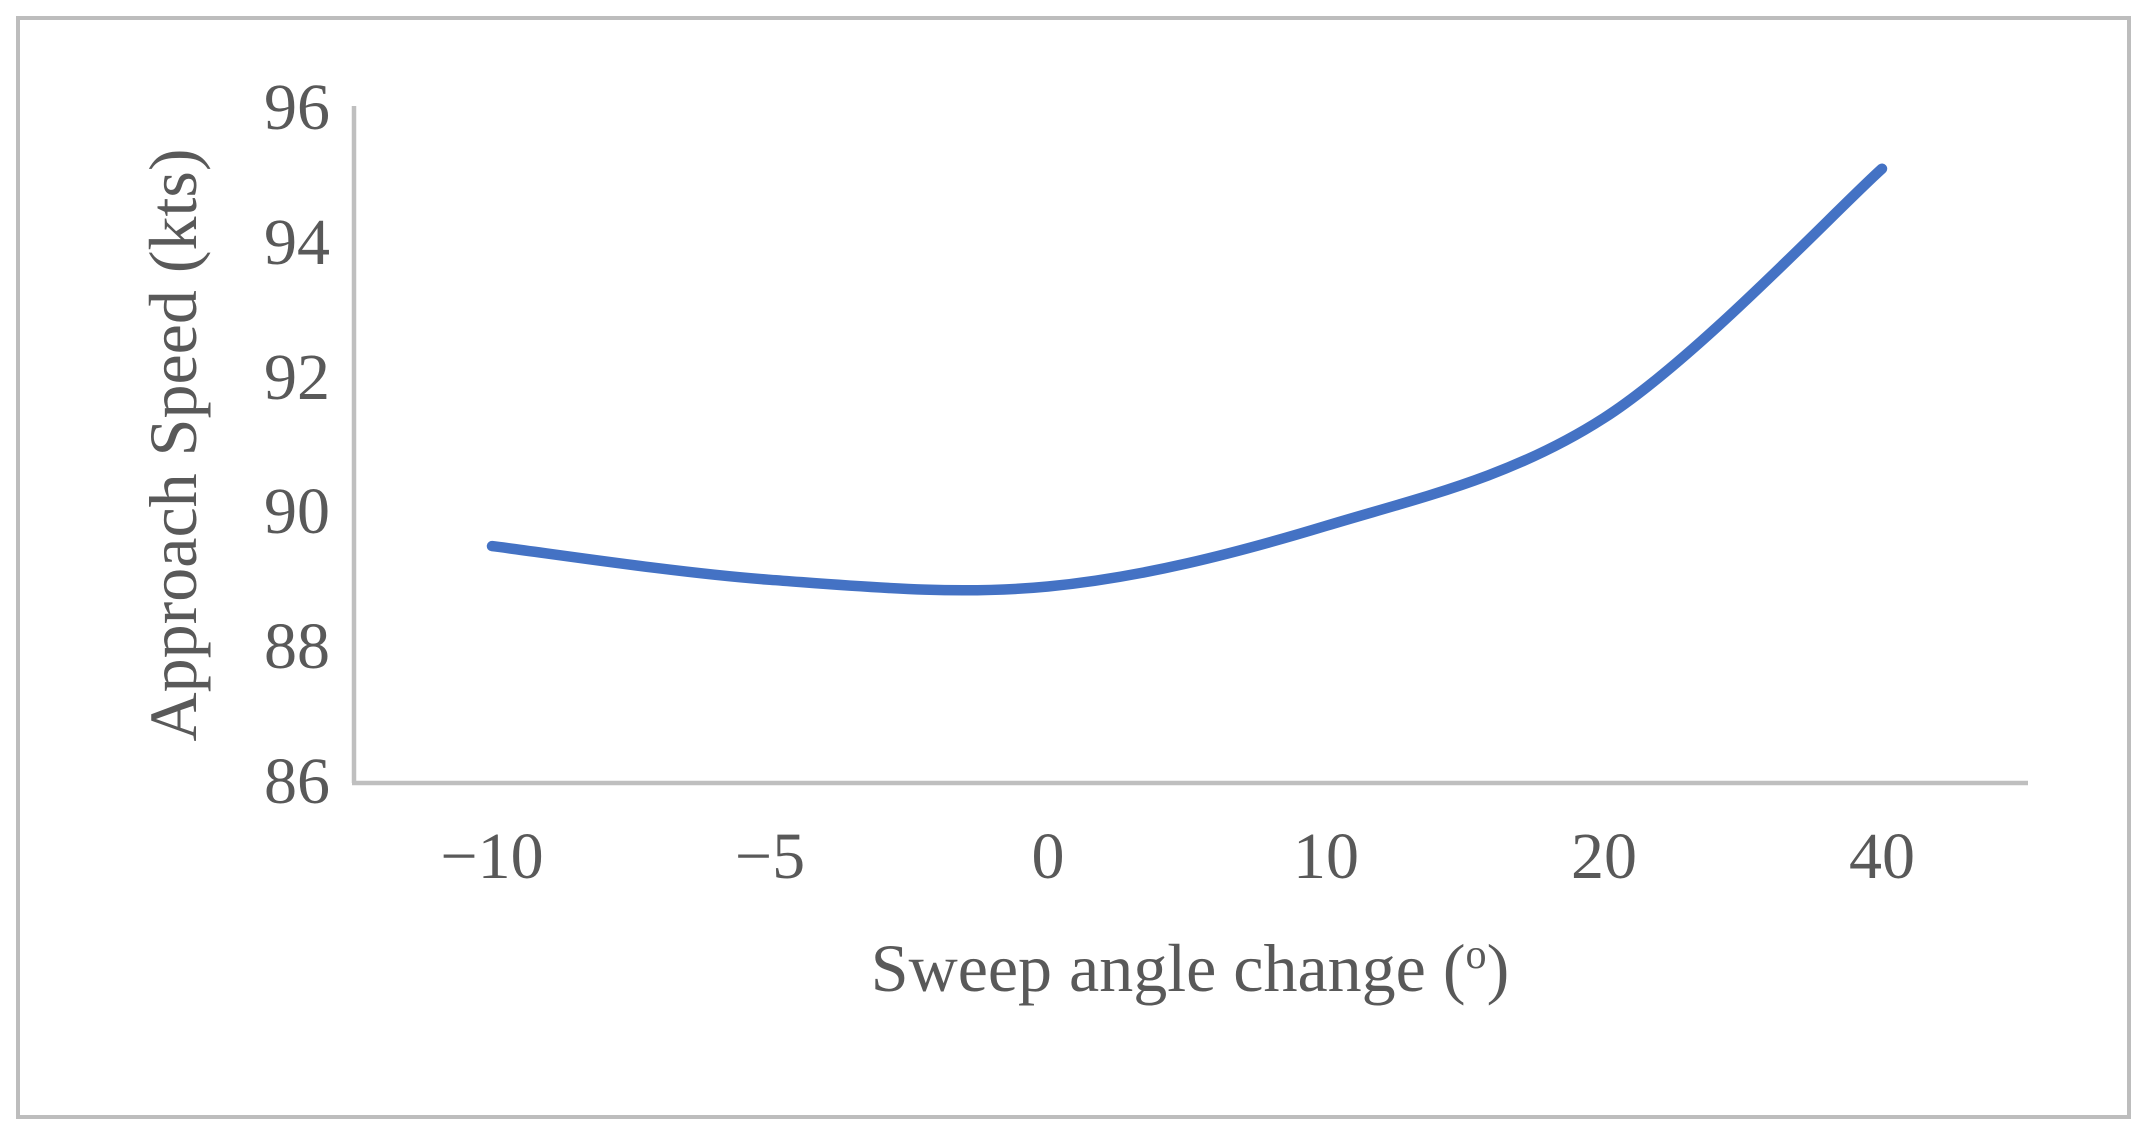 This screenshot has width=2147, height=1135. Describe the element at coordinates (297, 377) in the screenshot. I see `y-tick-label: 92` at that location.